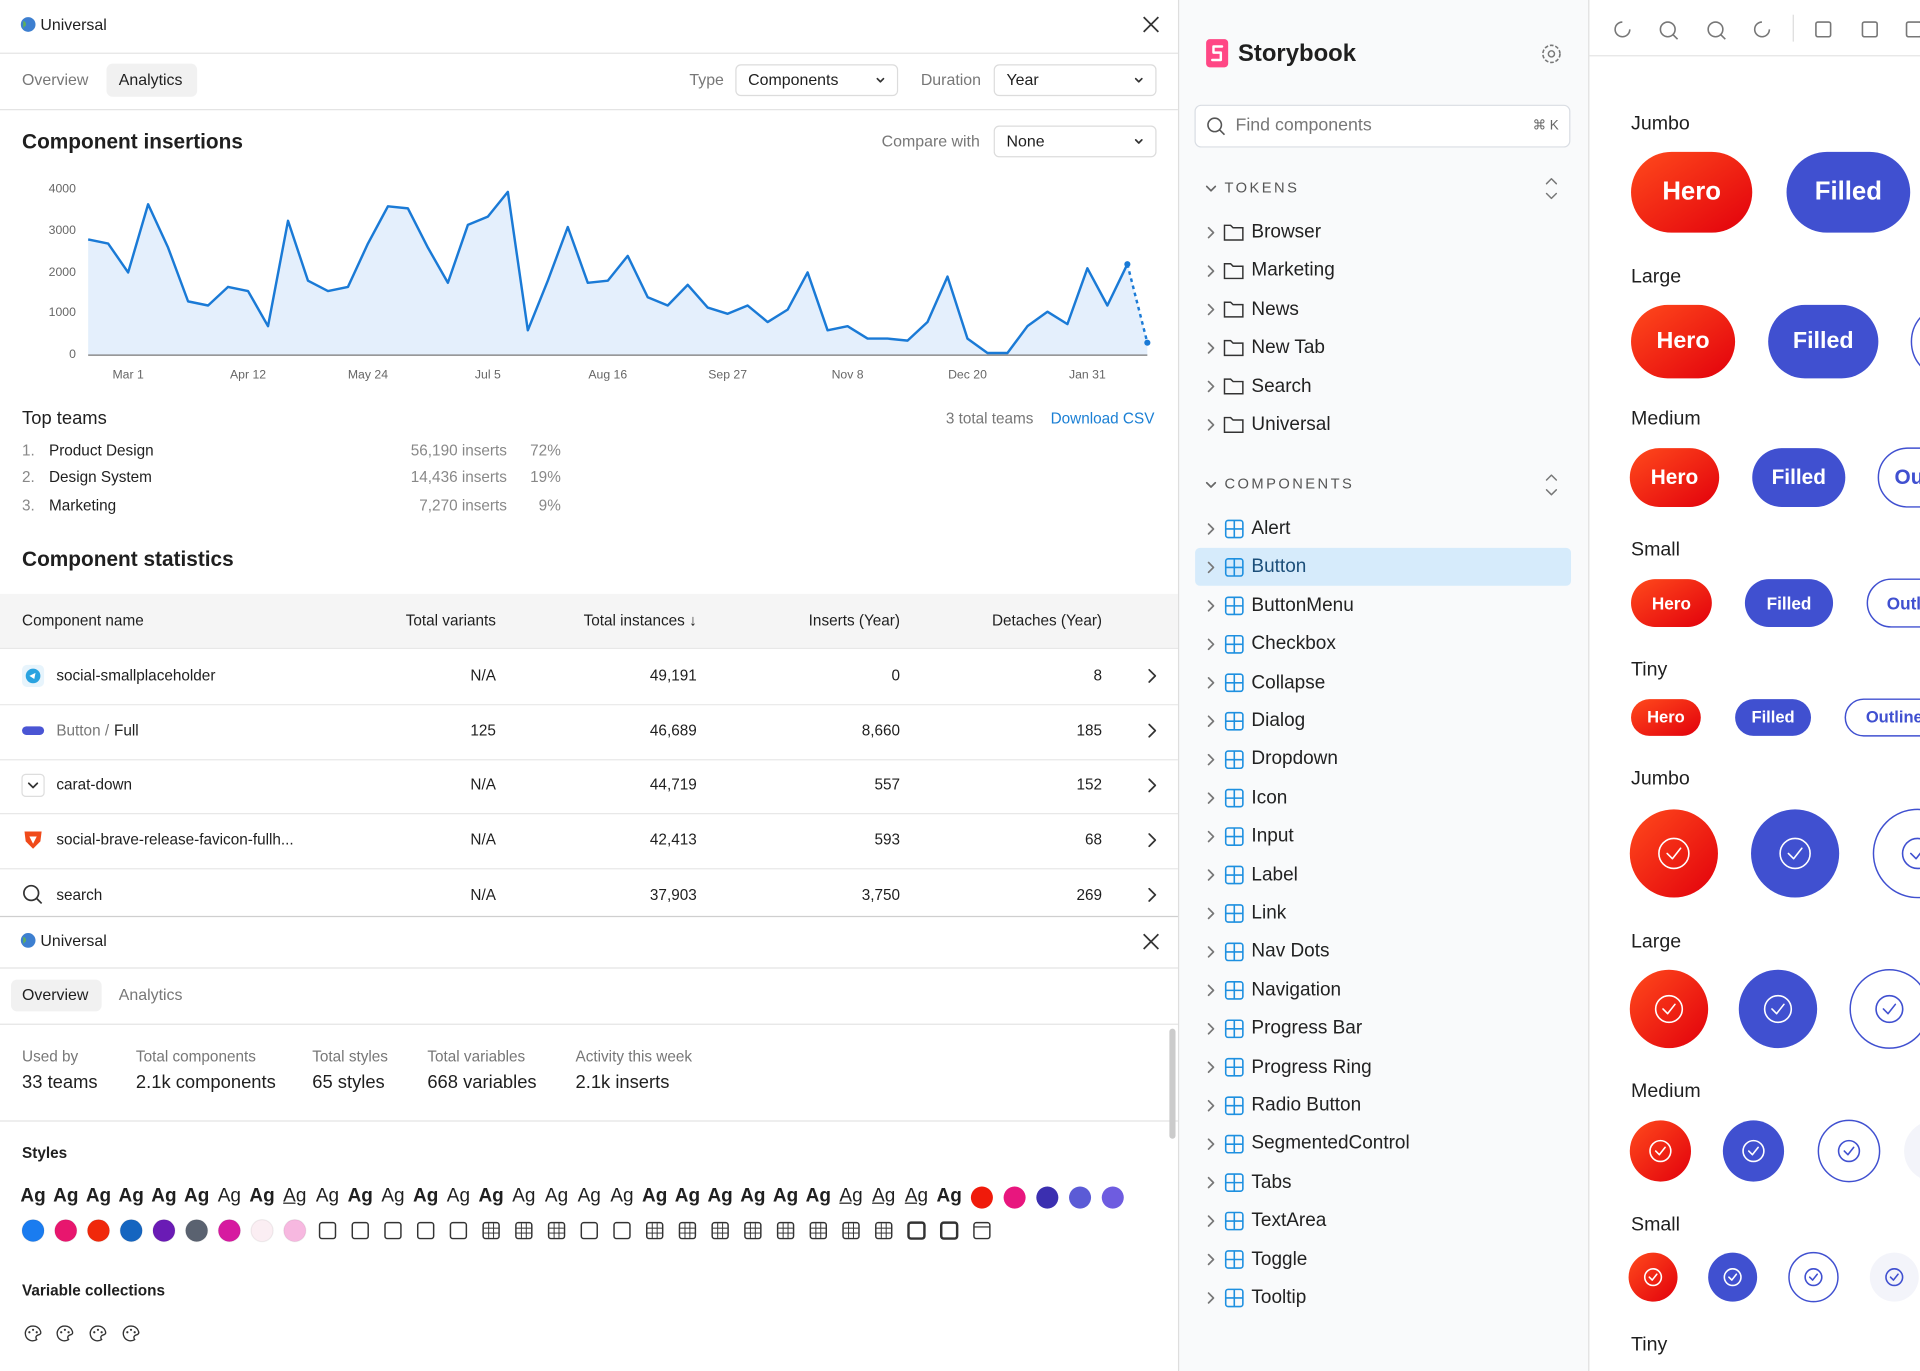 The width and height of the screenshot is (1920, 1371). What do you see at coordinates (1274, 874) in the screenshot?
I see `tree-item: Label` at bounding box center [1274, 874].